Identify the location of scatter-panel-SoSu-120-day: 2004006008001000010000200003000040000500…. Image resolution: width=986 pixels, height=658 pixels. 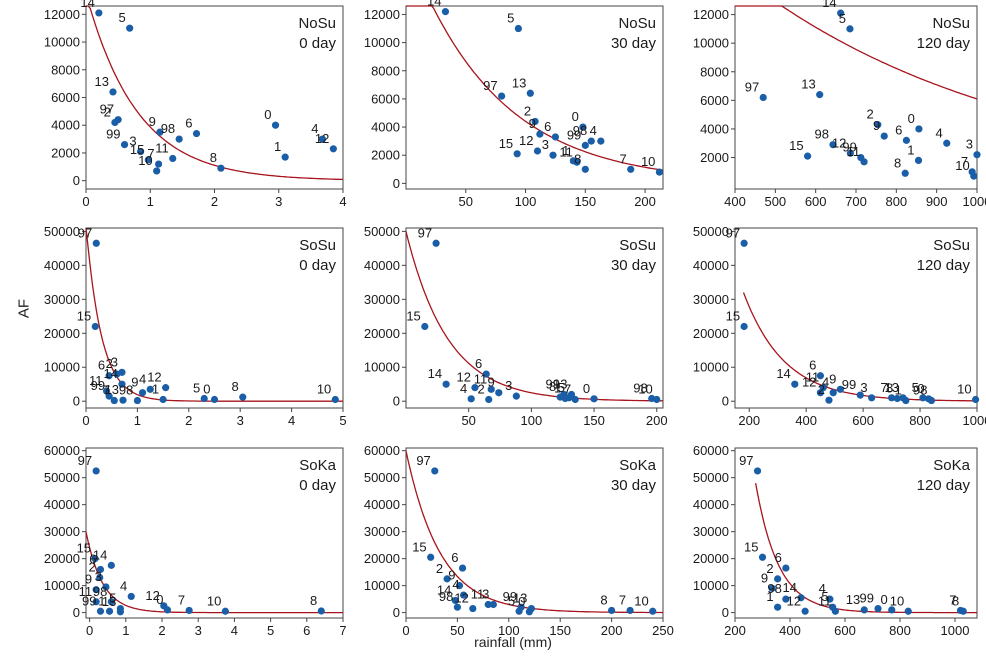
(839, 326).